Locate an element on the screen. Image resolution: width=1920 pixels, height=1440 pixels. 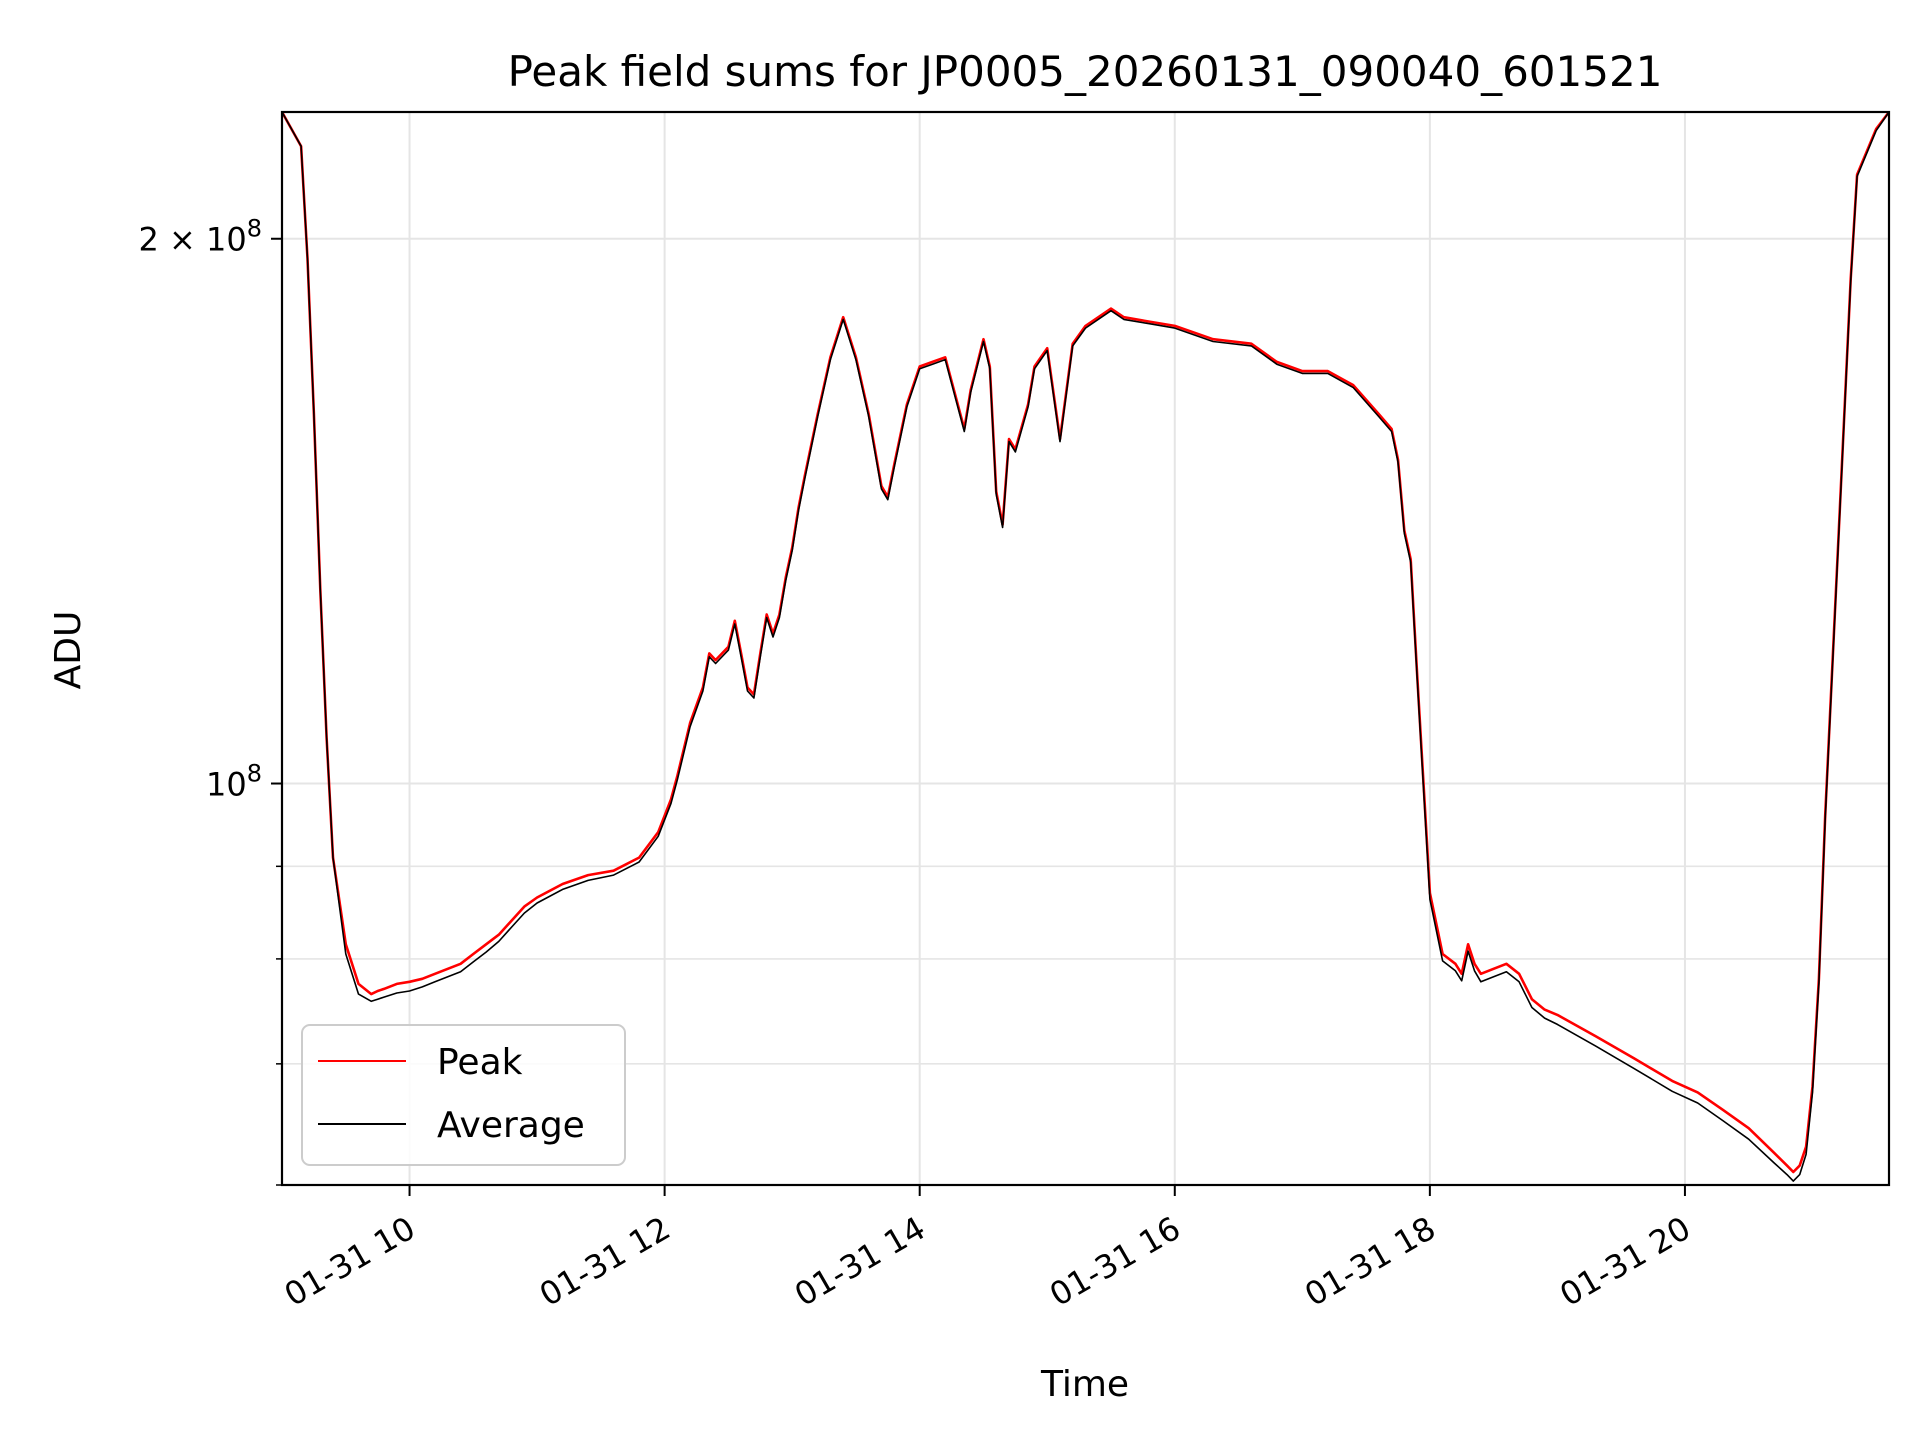
y-axis-label: ADU is located at coordinates (68, 650).